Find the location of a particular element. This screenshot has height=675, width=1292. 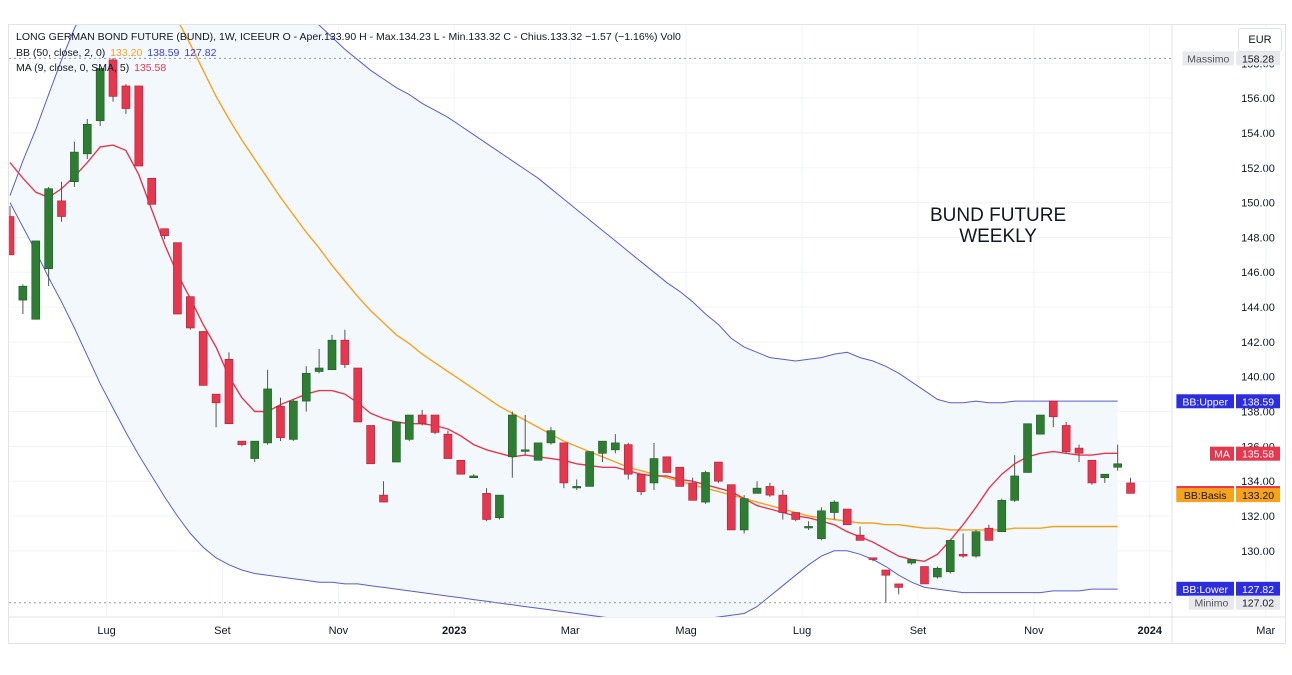

price-label-value: 158.28 is located at coordinates (1258, 59).